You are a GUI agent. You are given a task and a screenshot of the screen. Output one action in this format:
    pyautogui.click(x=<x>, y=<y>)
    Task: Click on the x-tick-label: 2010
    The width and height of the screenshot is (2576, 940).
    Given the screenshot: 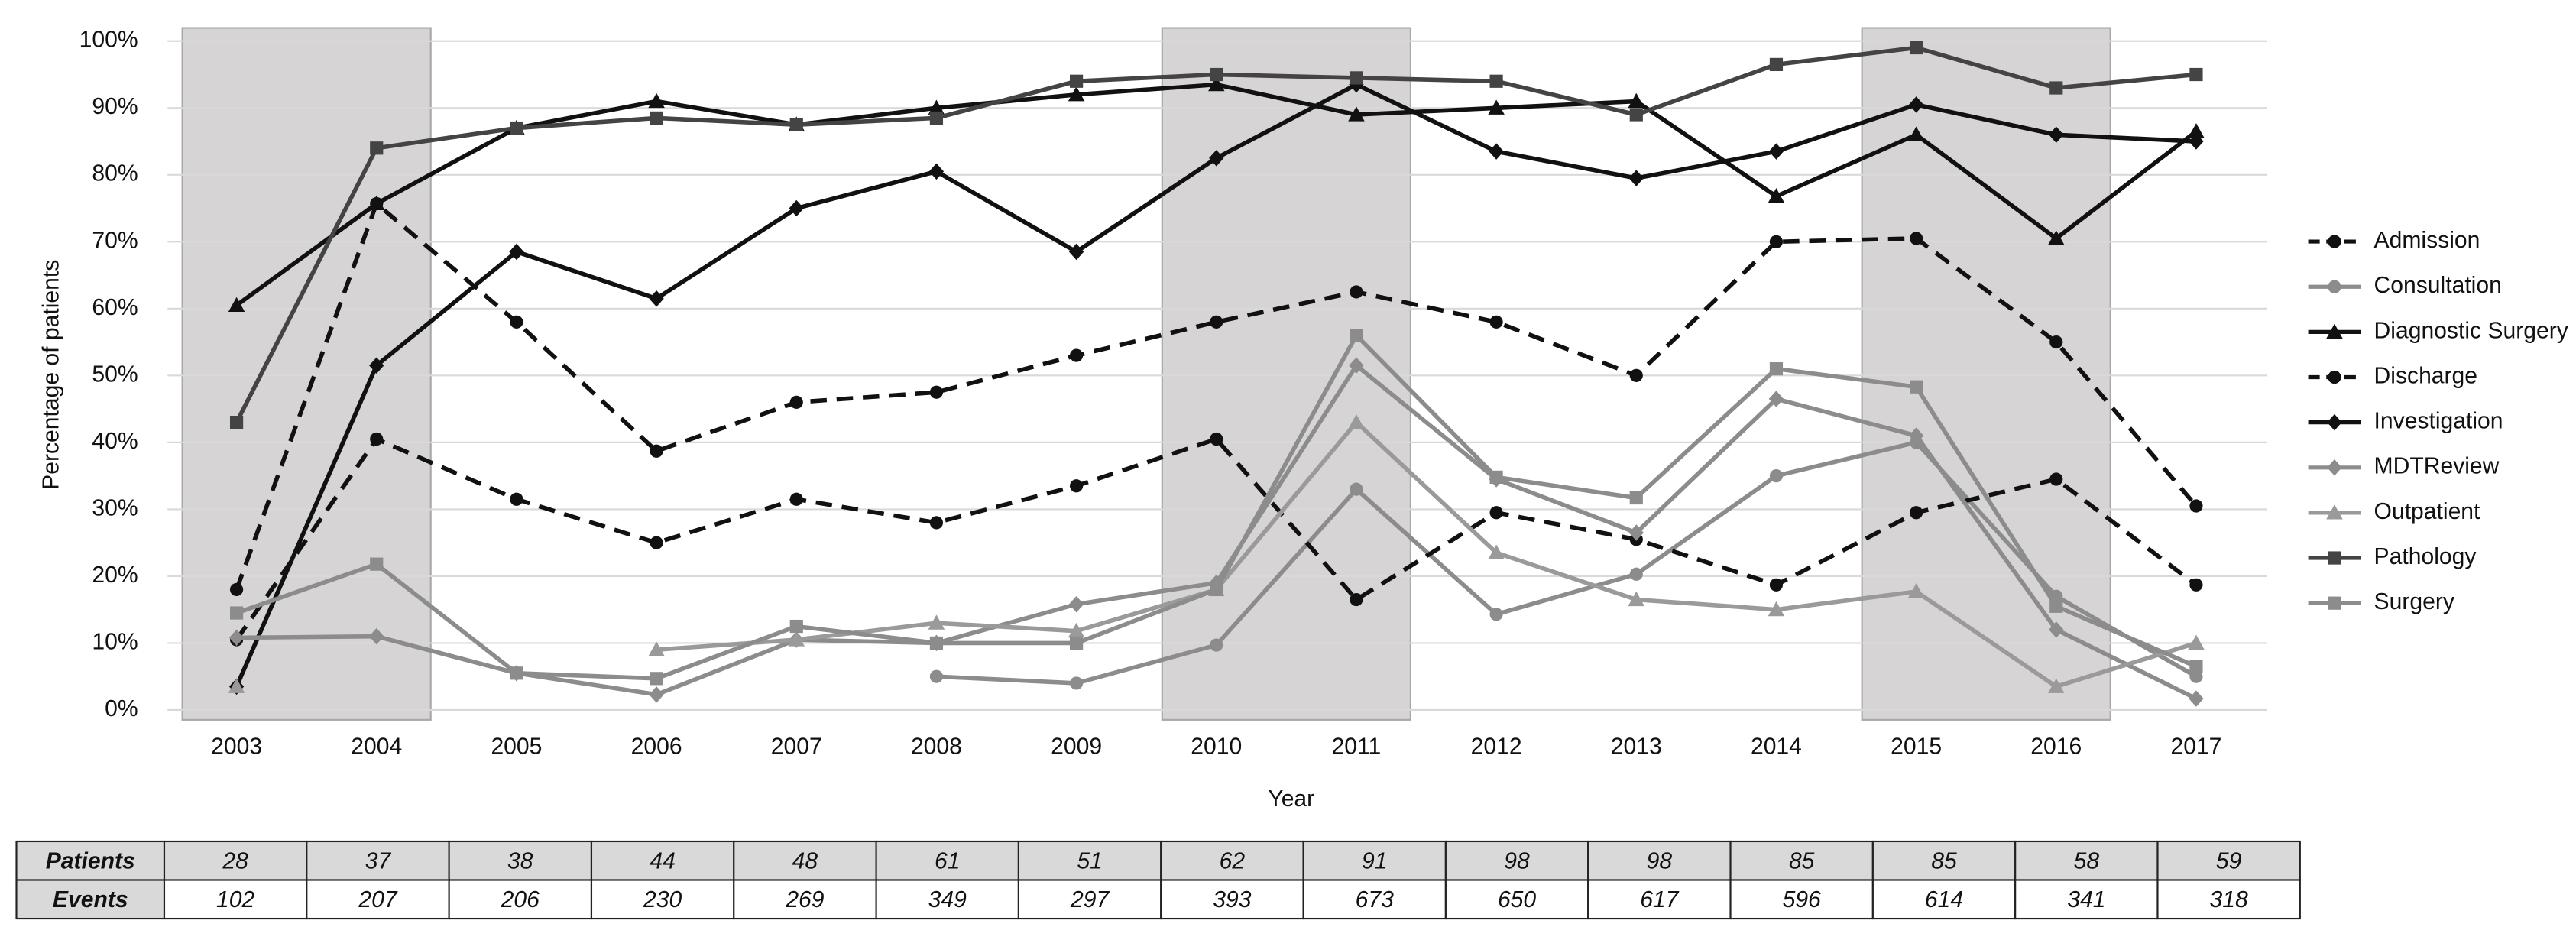 What is the action you would take?
    pyautogui.click(x=1216, y=747)
    